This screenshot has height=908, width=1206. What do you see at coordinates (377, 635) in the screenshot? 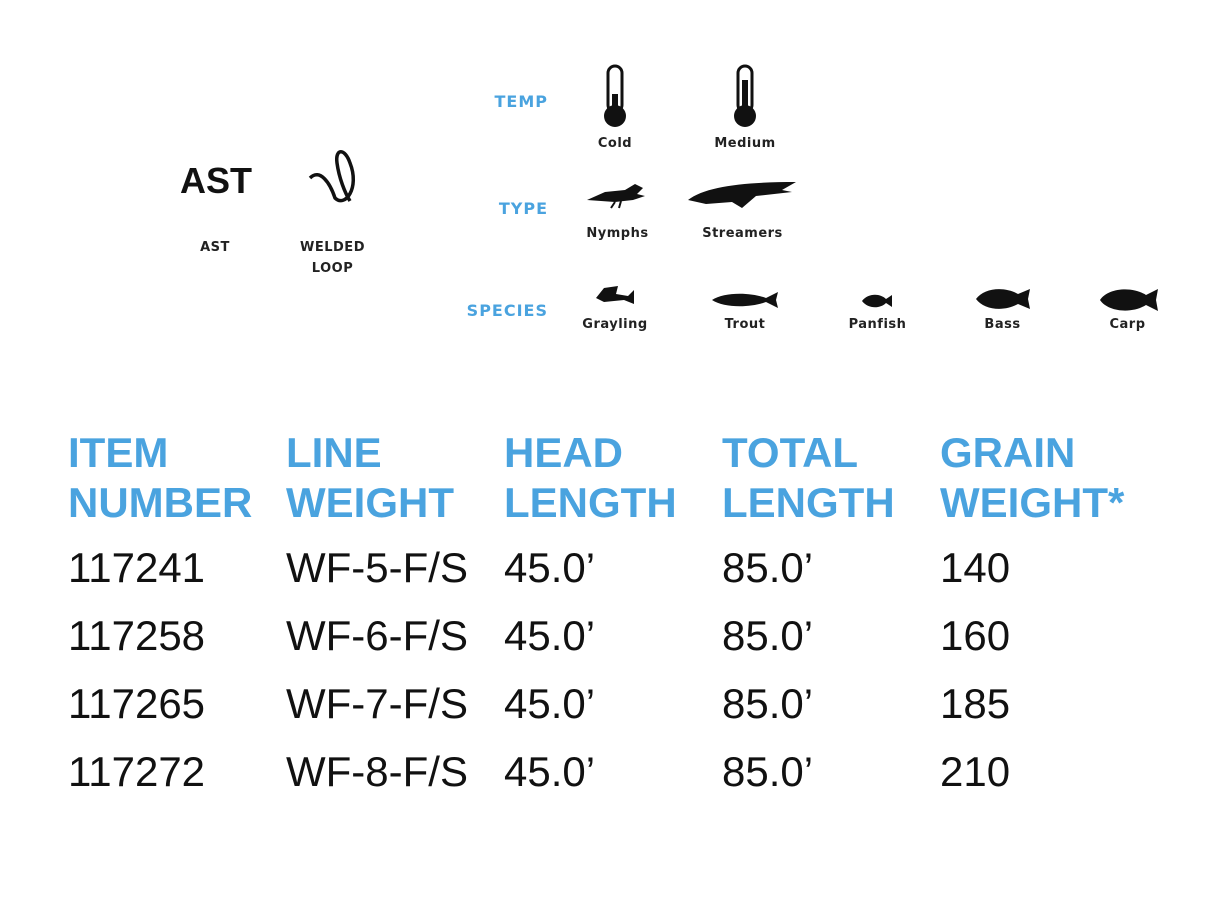
I see `cell-line-weight: WF-6-F/S` at bounding box center [377, 635].